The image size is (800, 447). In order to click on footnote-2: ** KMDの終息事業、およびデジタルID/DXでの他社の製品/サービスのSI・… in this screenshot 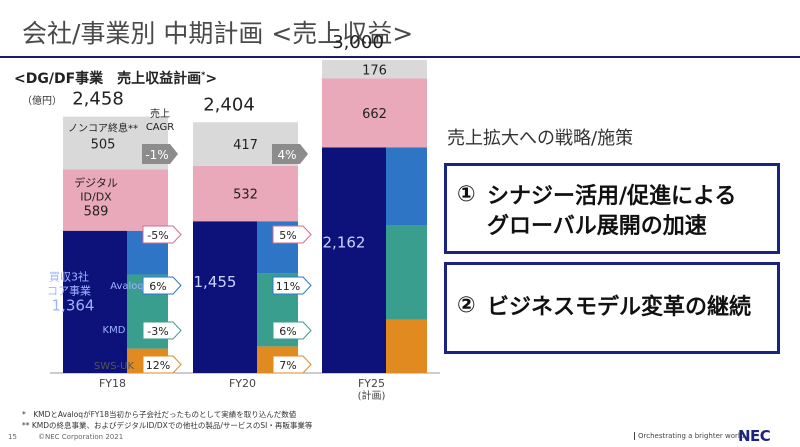, I will do `click(167, 425)`.